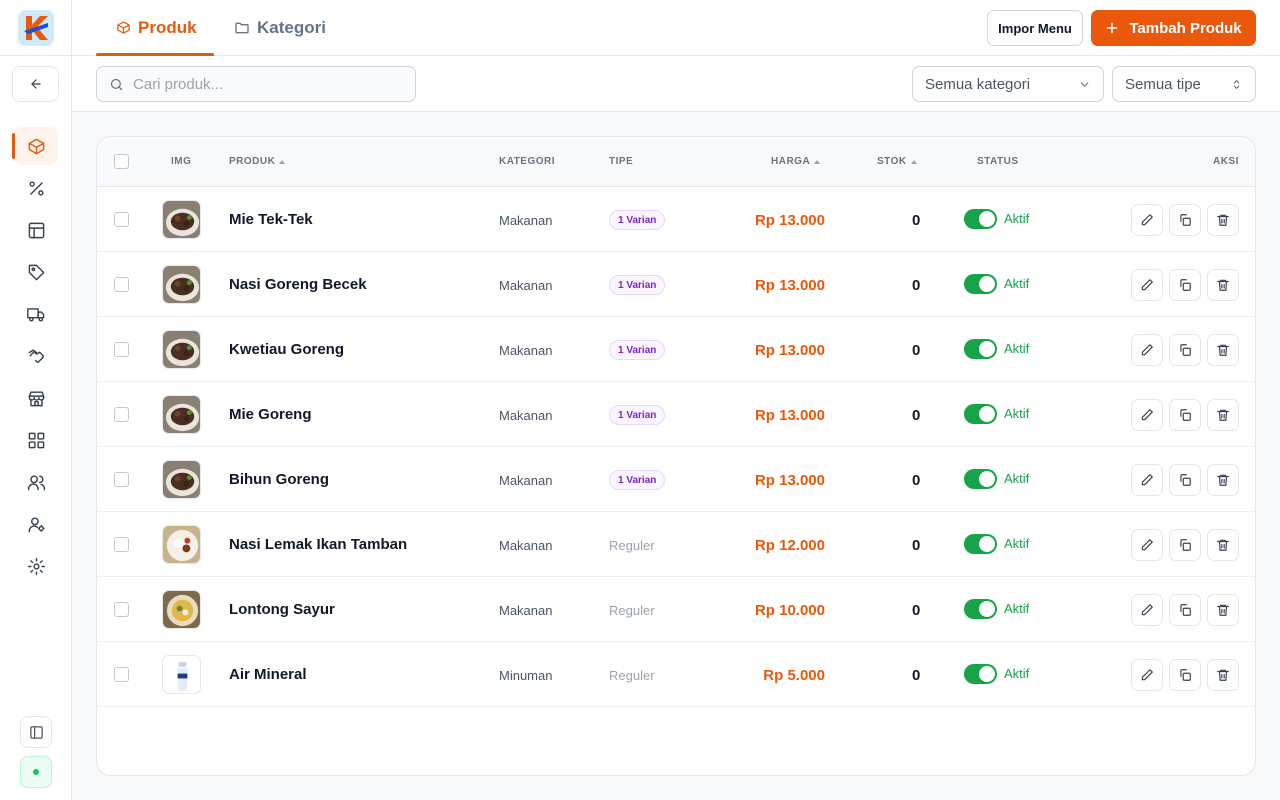  Describe the element at coordinates (257, 161) in the screenshot. I see `col-produk: PRODUK` at that location.